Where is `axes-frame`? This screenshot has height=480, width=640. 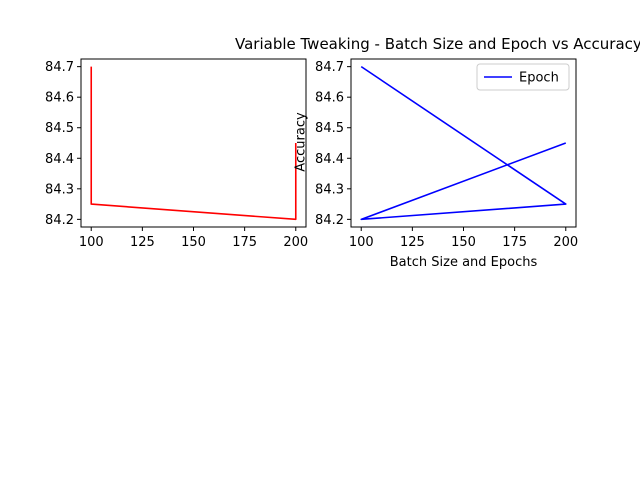 axes-frame is located at coordinates (193, 143).